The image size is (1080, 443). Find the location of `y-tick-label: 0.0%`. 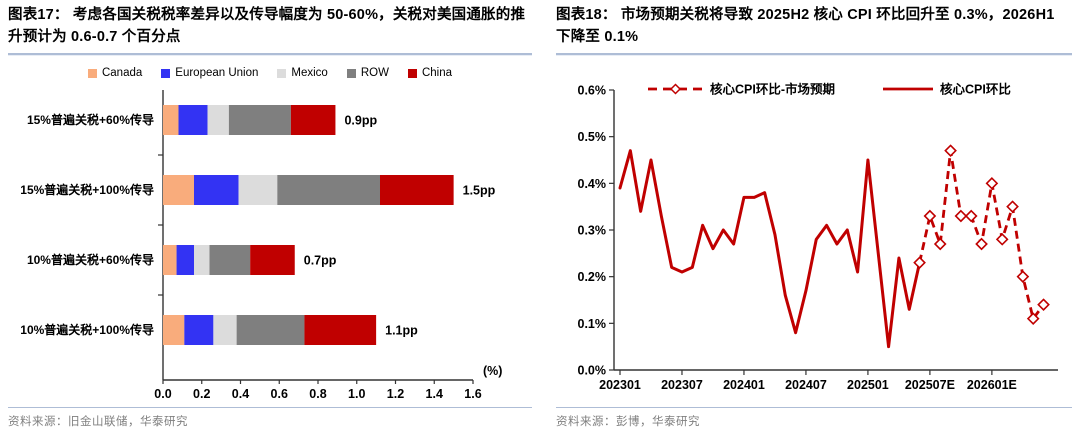

y-tick-label: 0.0% is located at coordinates (592, 371).